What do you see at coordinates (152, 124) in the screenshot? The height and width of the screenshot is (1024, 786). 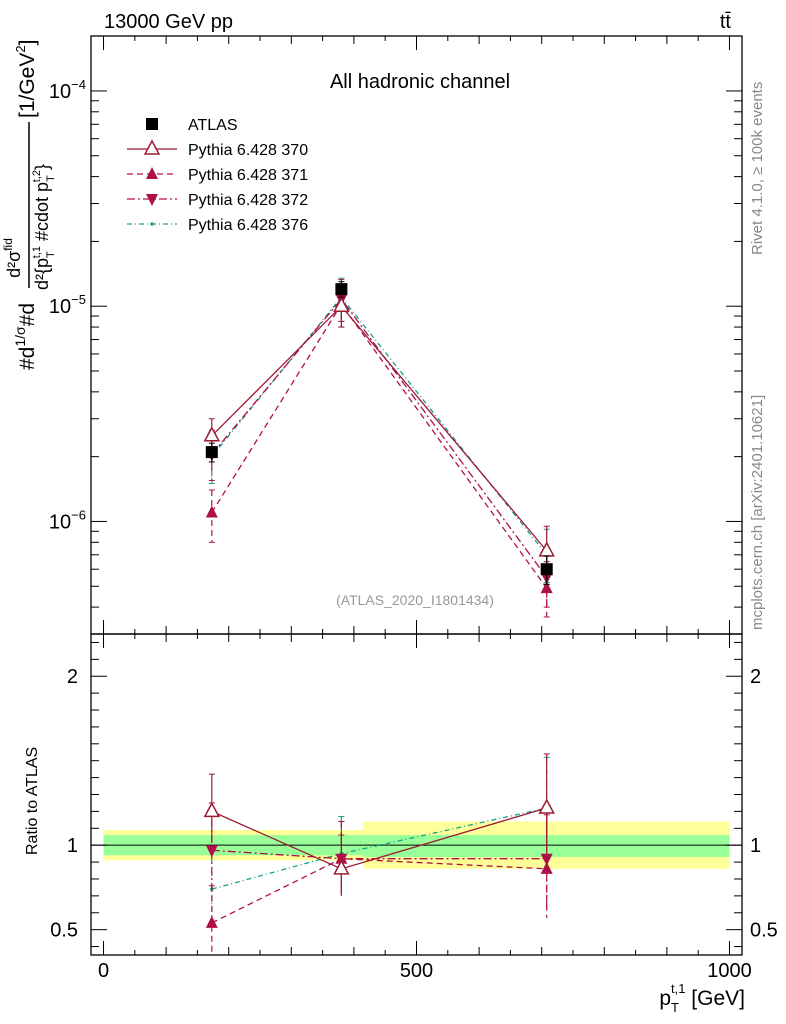 I see `legend-marker-atlas` at bounding box center [152, 124].